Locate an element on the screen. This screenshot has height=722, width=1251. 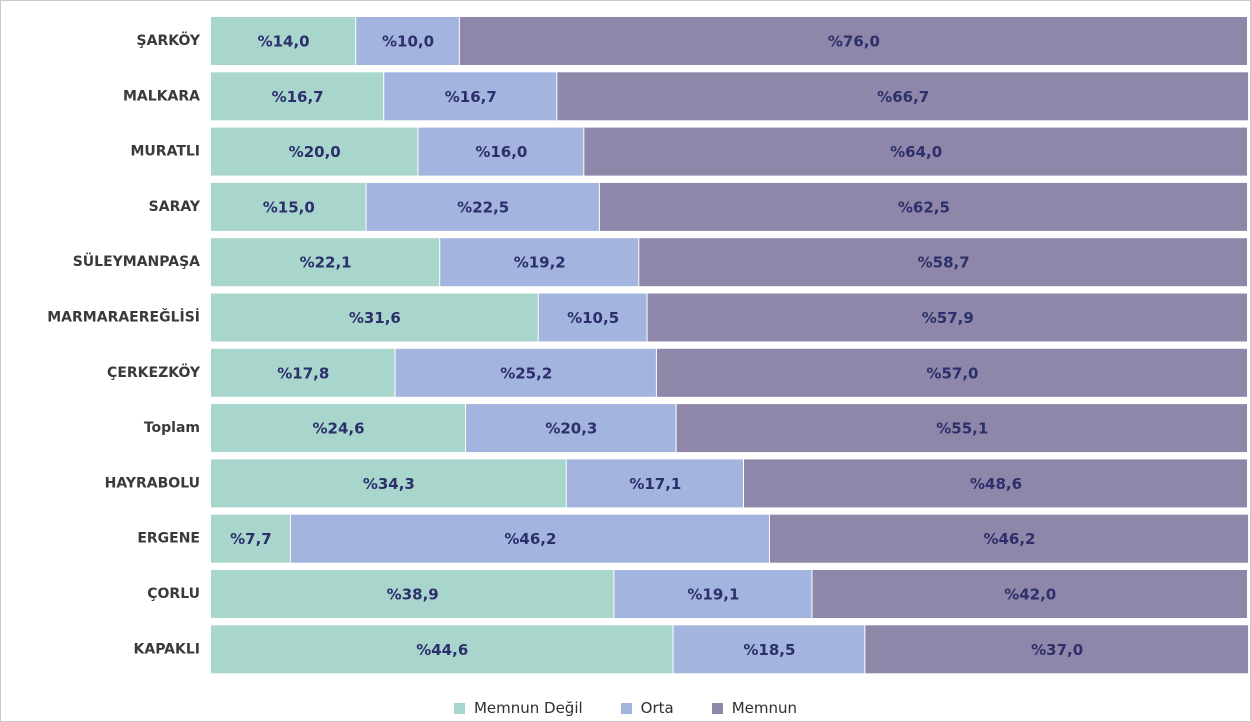
bar-memnun-degil-cerkezkoy is located at coordinates (303, 372).